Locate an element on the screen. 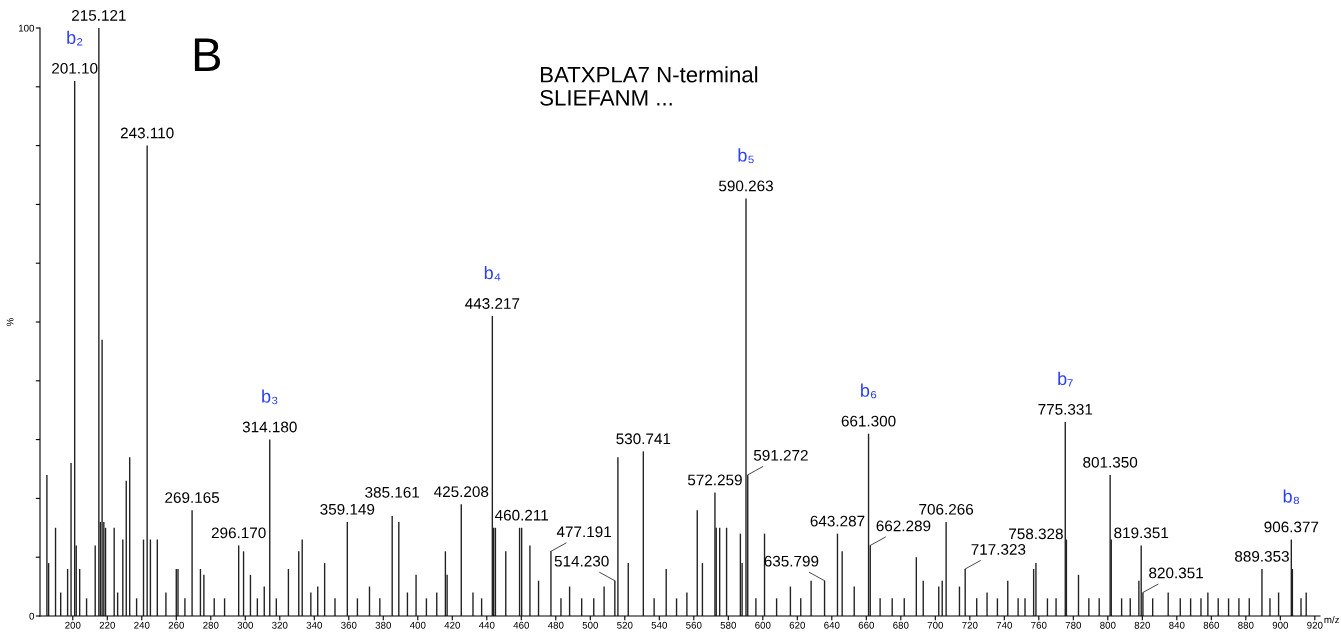 This screenshot has height=632, width=1341. annotation: 385.161 is located at coordinates (392, 492).